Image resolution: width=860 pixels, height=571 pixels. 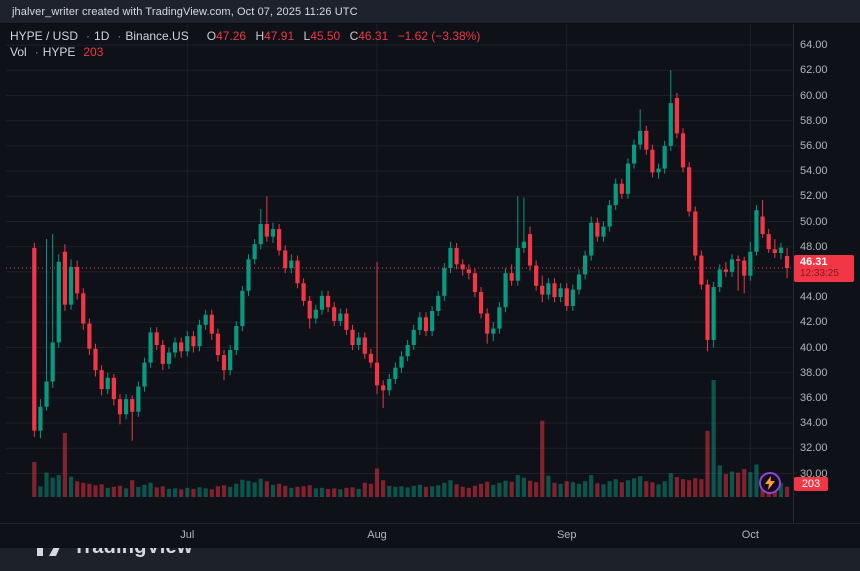 What do you see at coordinates (750, 535) in the screenshot?
I see `month-label: Oct` at bounding box center [750, 535].